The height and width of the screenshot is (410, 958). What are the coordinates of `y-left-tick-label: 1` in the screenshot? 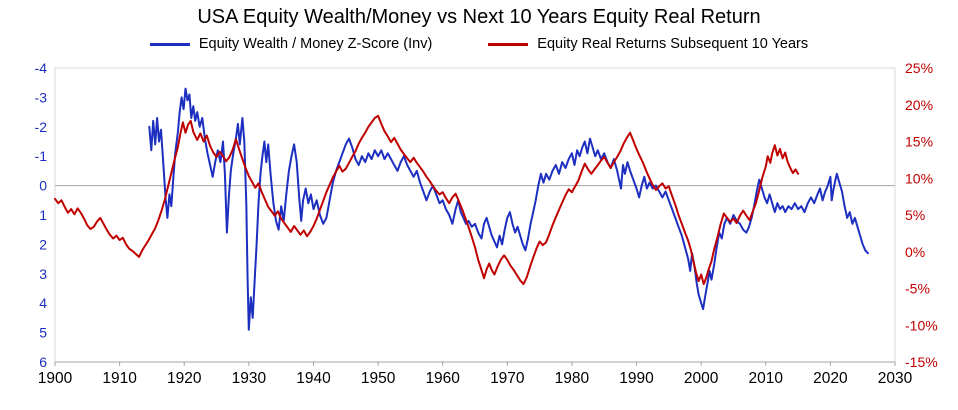 It's located at (43, 215).